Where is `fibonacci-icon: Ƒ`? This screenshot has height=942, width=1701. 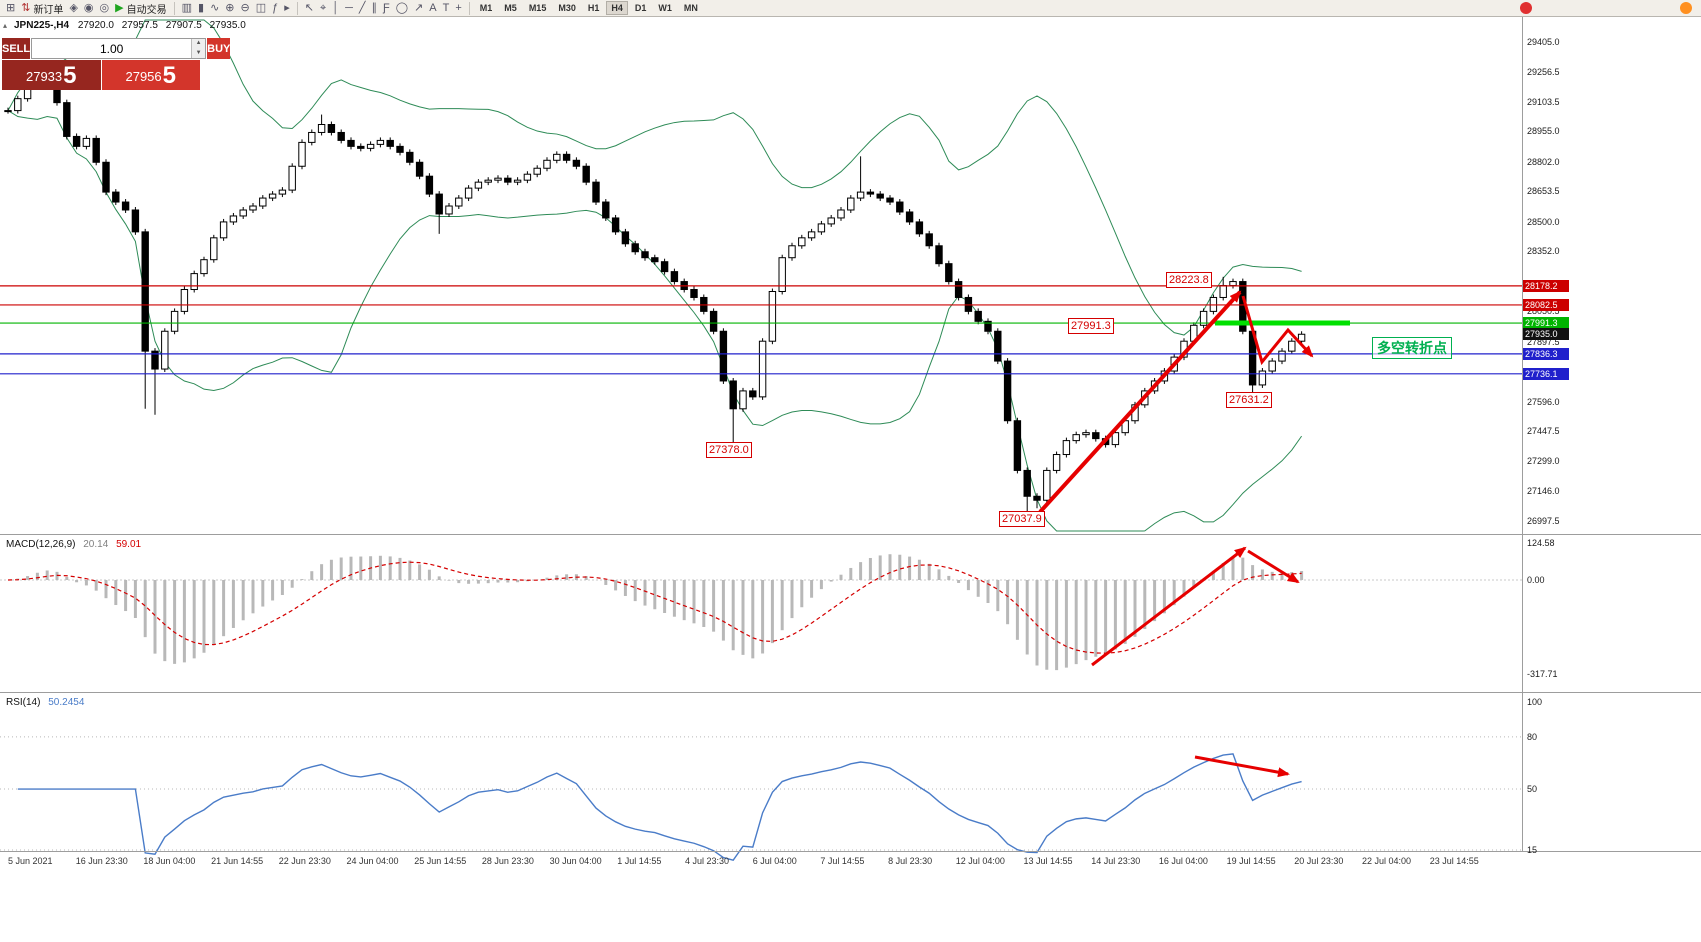
fibonacci-icon: Ƒ is located at coordinates (386, 7).